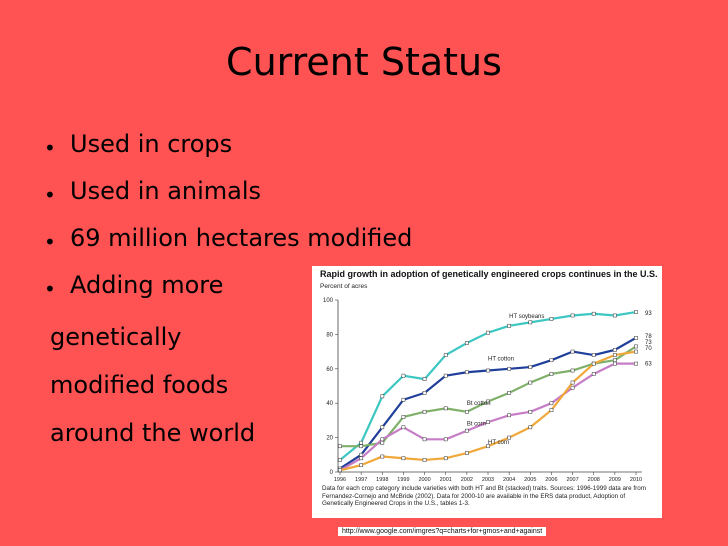 This screenshot has height=546, width=728. Describe the element at coordinates (166, 191) in the screenshot. I see `bullet-text: Used in animals` at that location.